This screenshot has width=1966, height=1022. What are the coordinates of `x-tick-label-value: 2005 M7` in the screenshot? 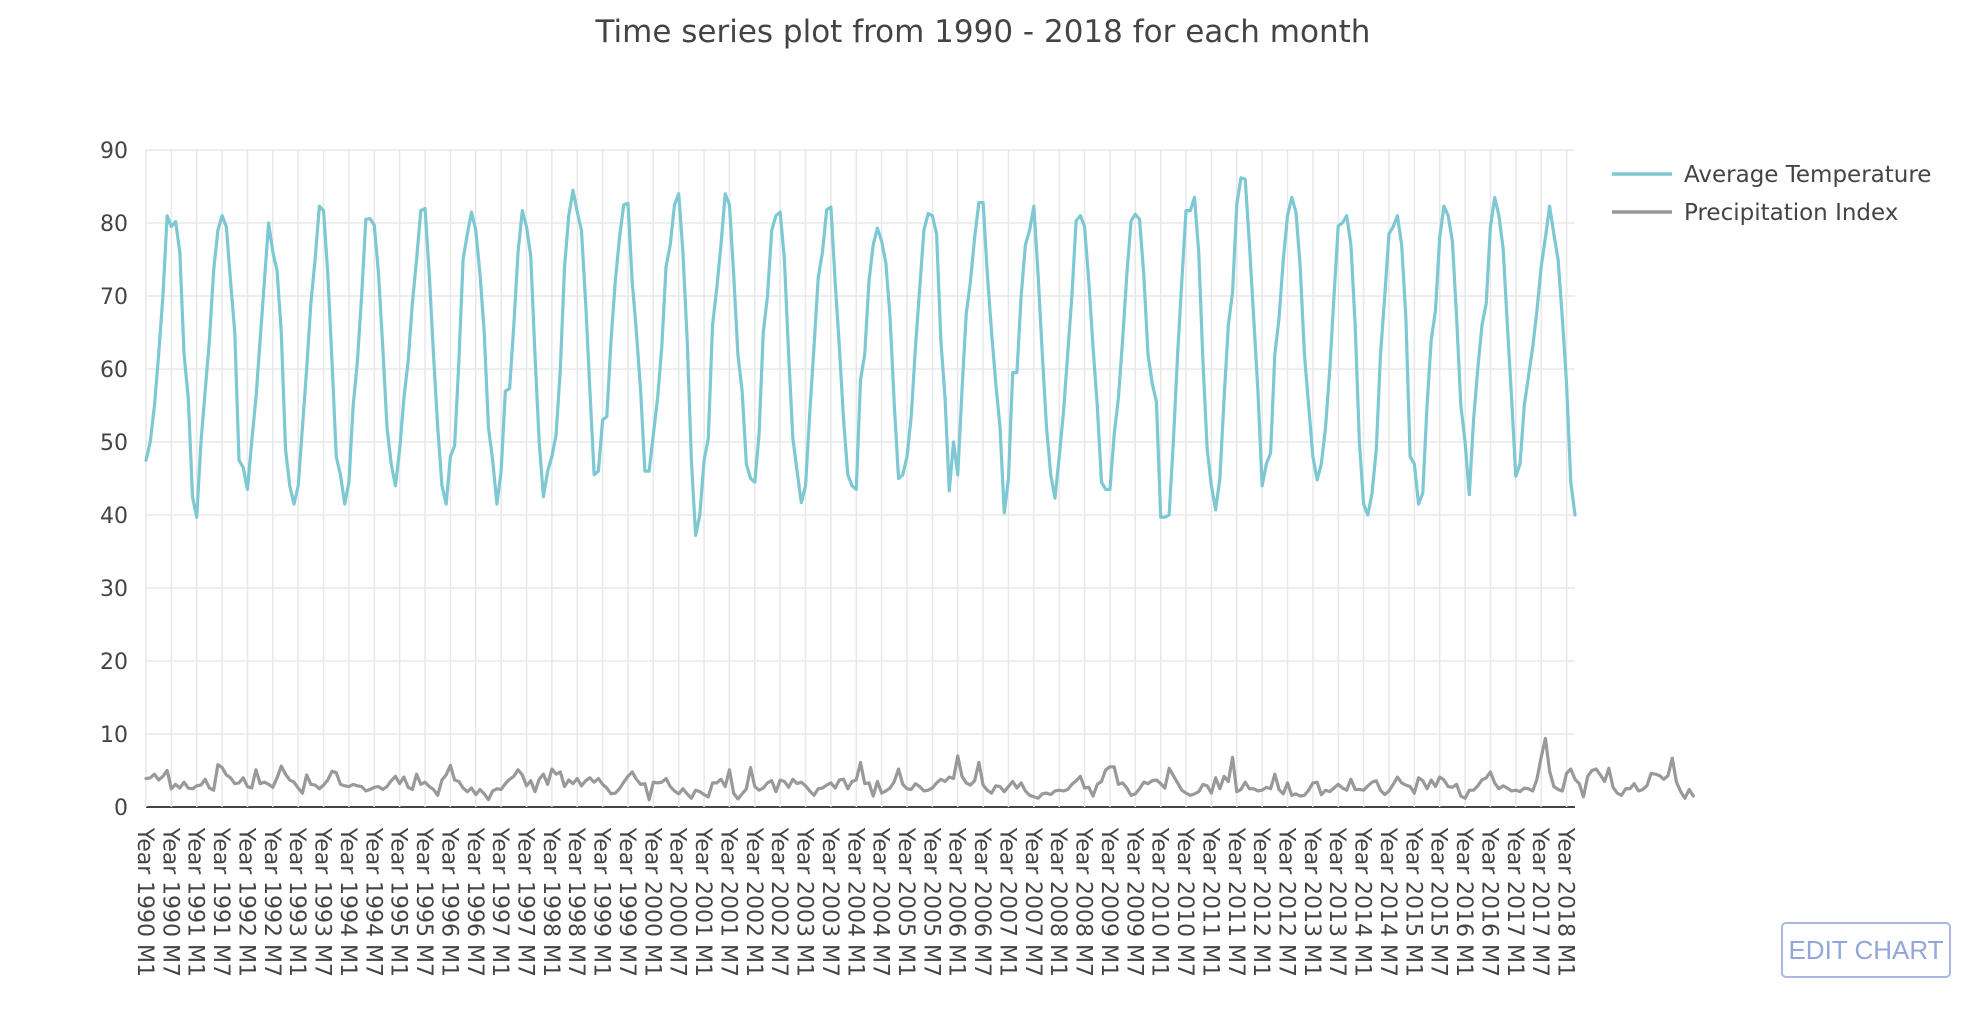 It's located at (930, 929).